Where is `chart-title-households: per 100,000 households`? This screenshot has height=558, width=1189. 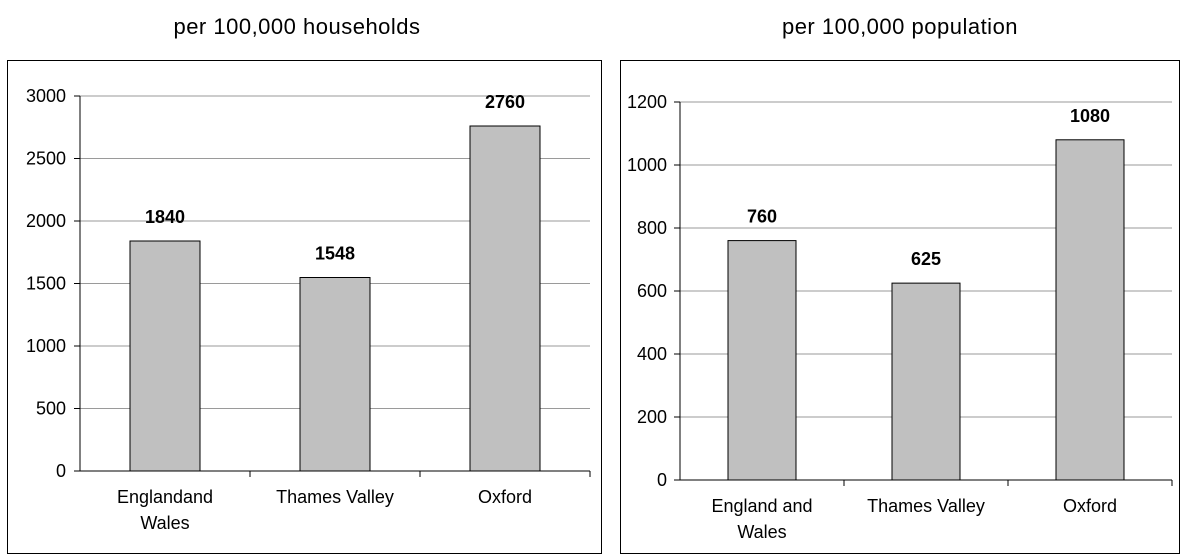 chart-title-households: per 100,000 households is located at coordinates (297, 26).